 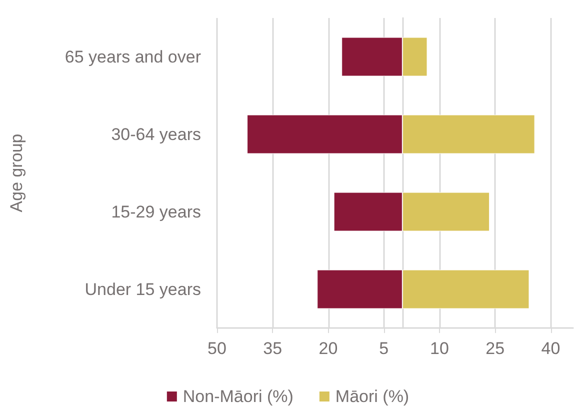 I want to click on y-tick-label: 30-64 years, so click(x=156, y=134).